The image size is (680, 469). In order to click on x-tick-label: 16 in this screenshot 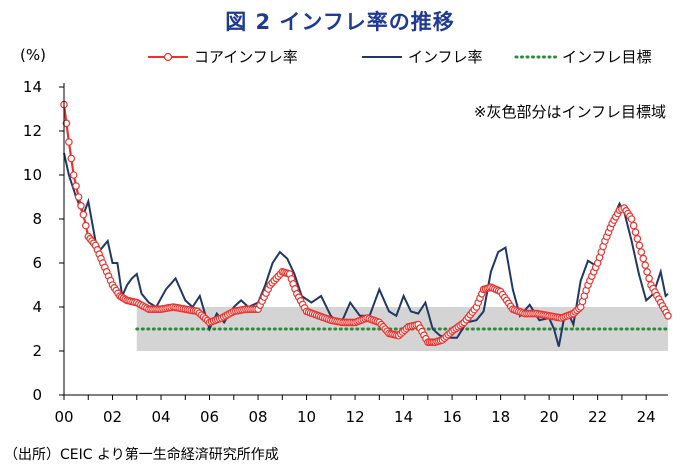, I will do `click(452, 417)`.